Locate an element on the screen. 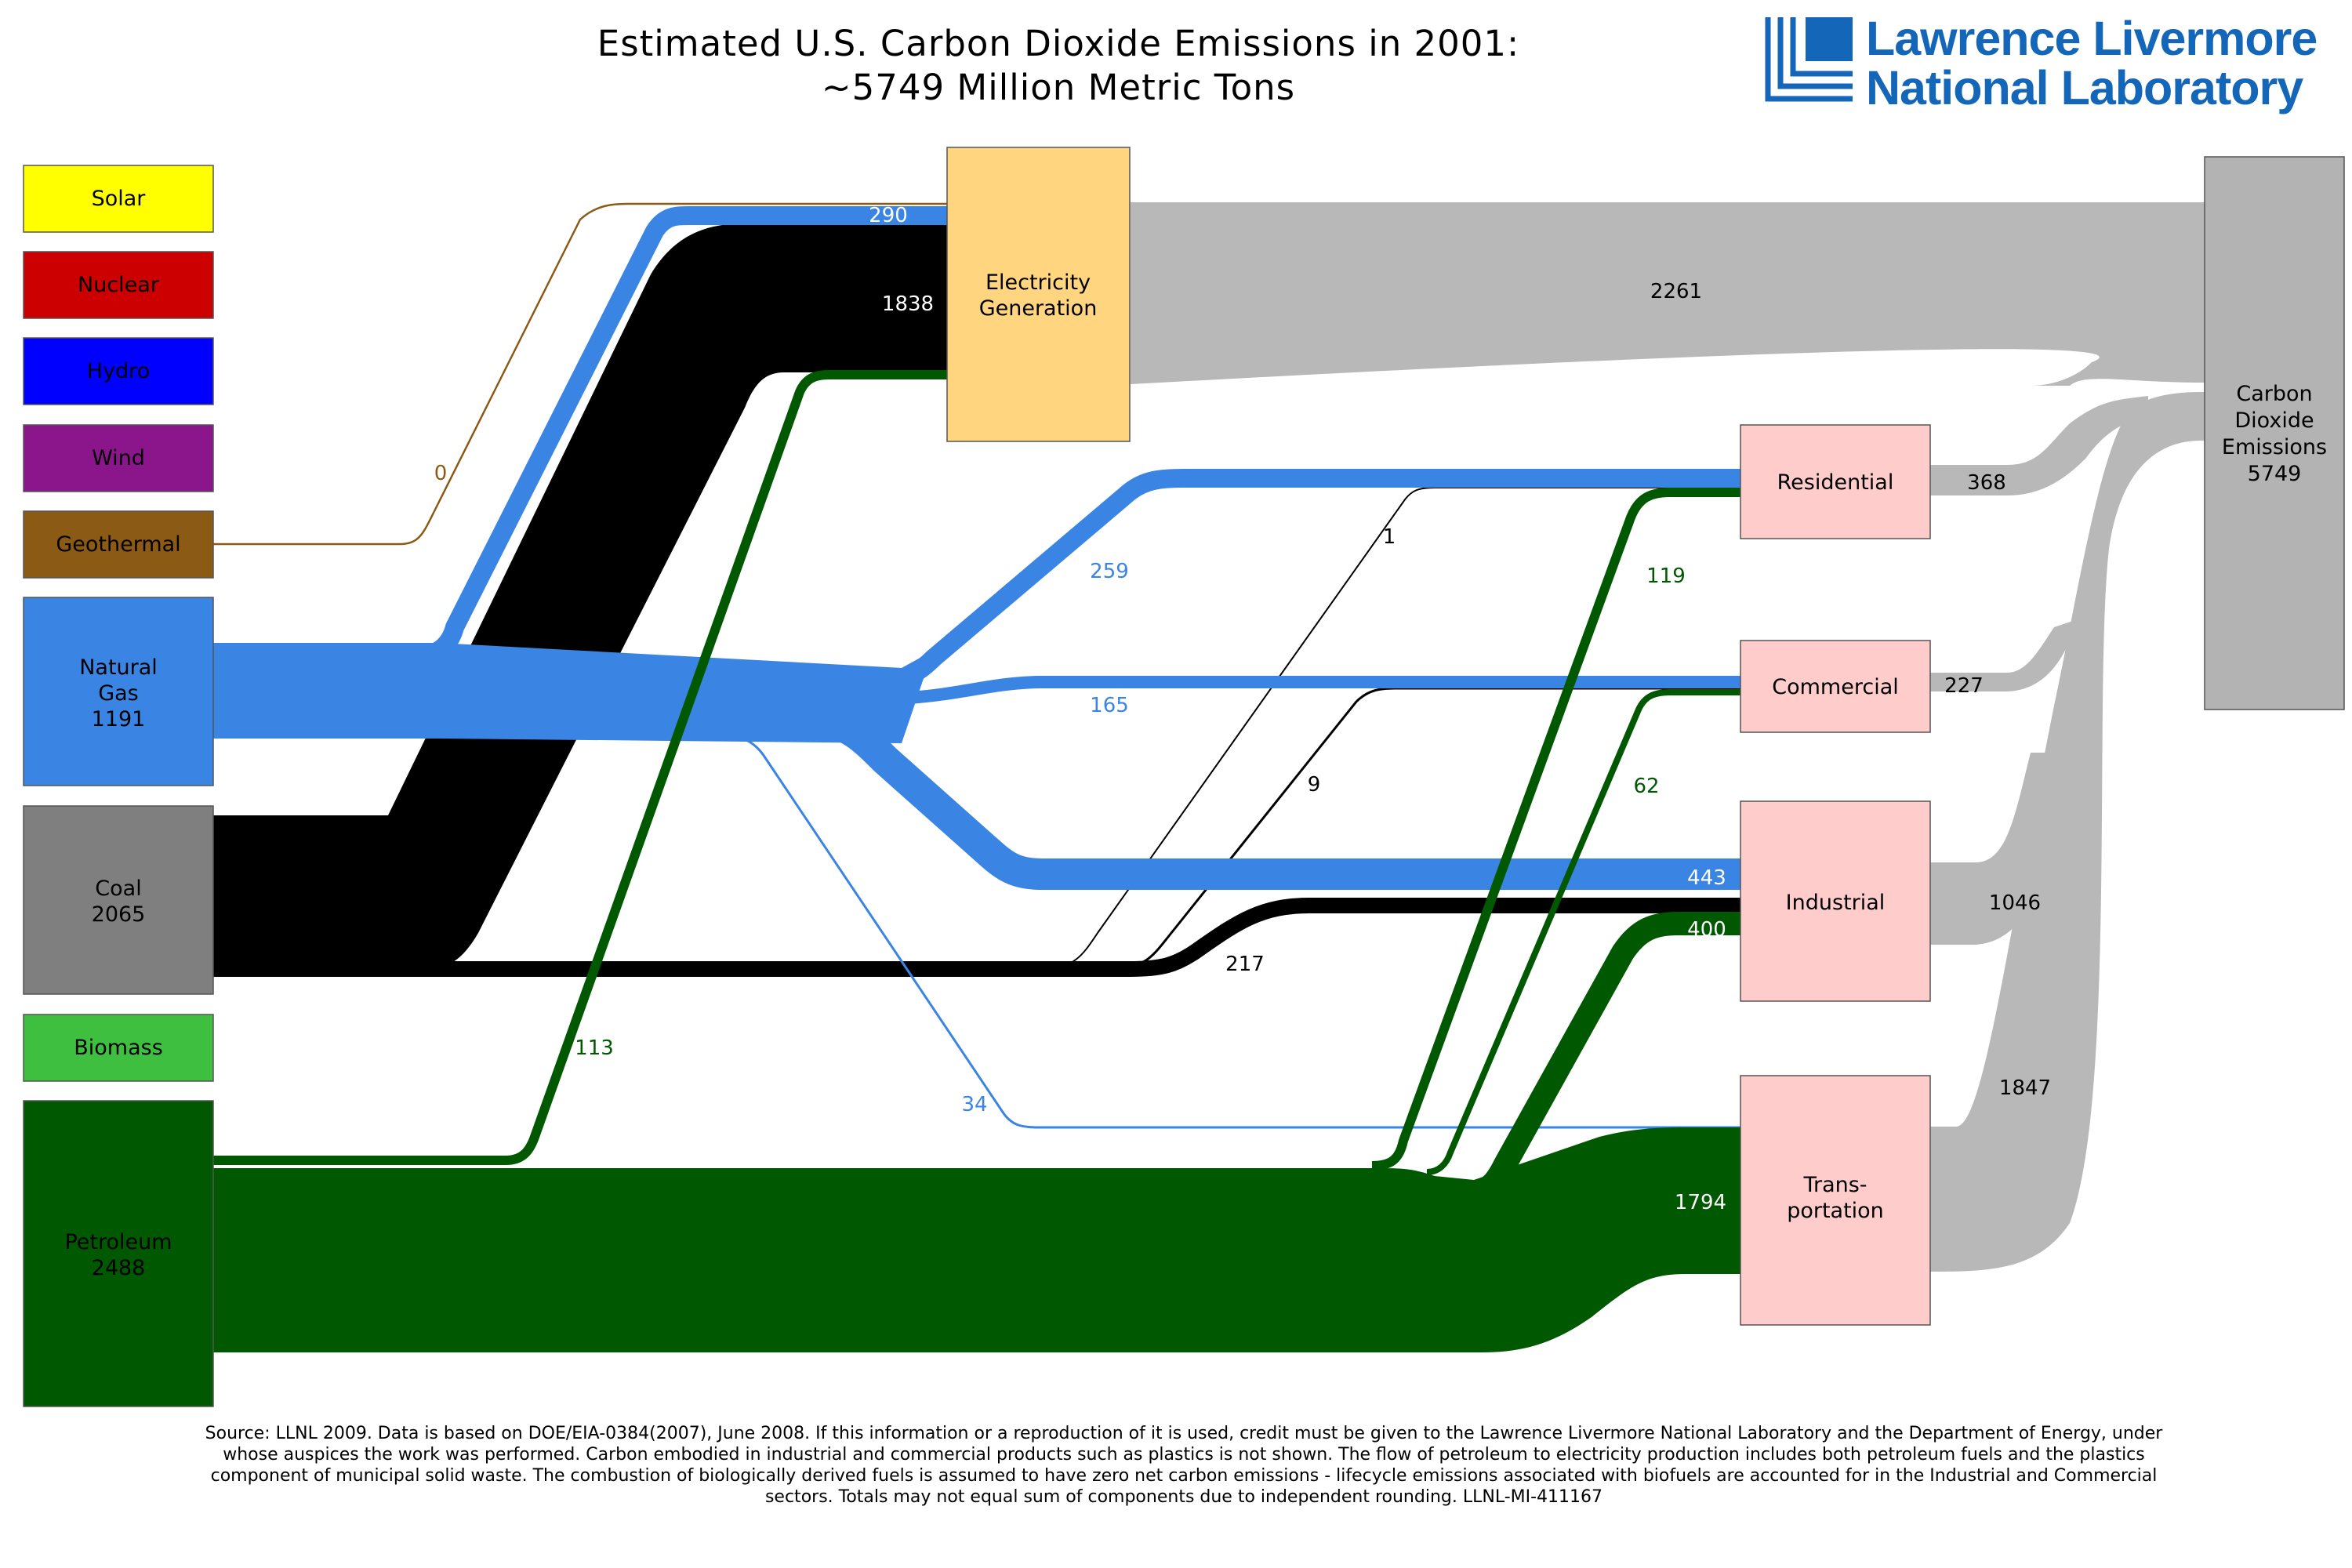 This screenshot has width=2352, height=1568. residential-box is located at coordinates (1835, 482).